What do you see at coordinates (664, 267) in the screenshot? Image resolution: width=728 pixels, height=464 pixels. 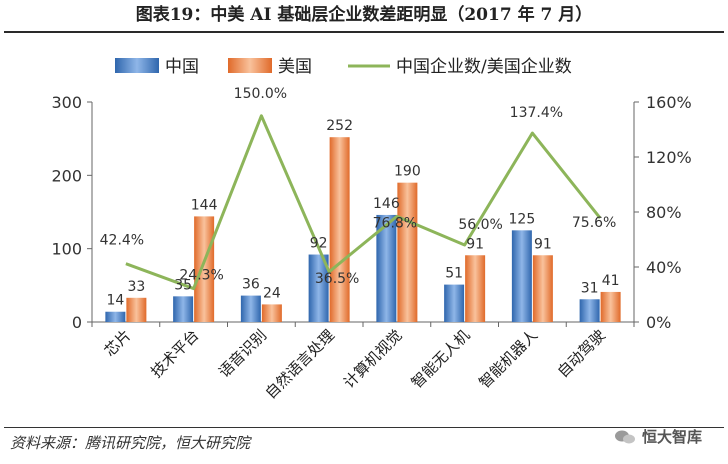 I see `y-right-tick-label: 40%` at bounding box center [664, 267].